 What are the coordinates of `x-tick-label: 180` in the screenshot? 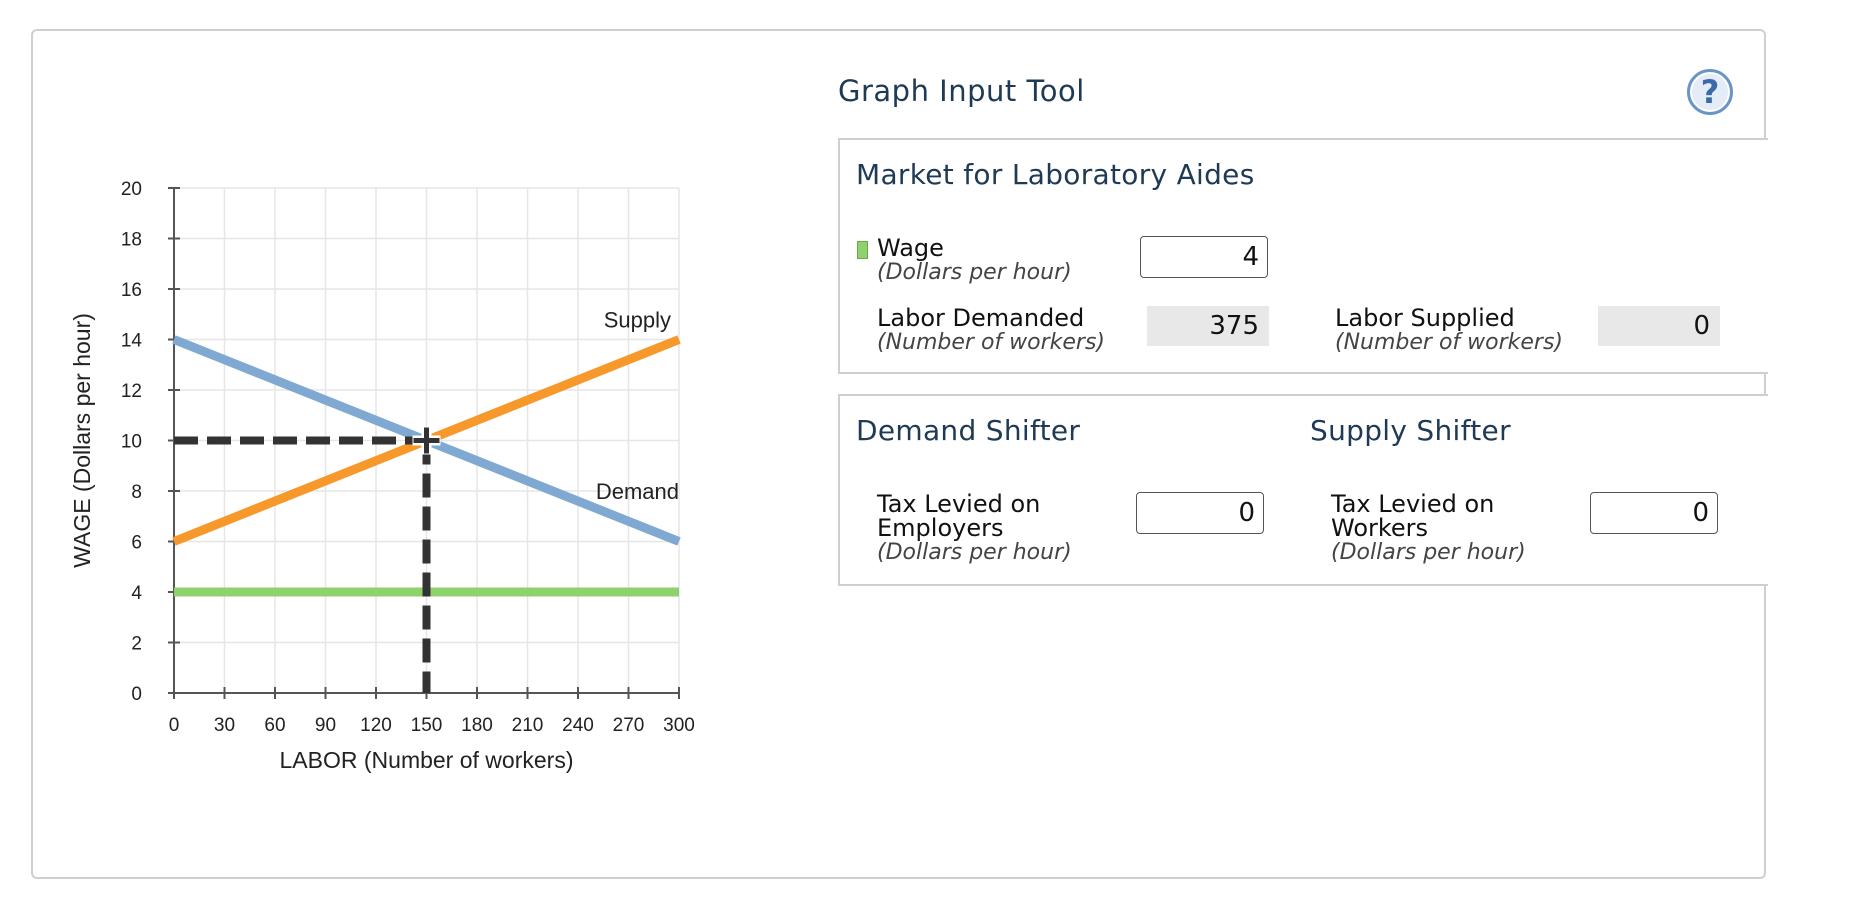 It's located at (477, 725).